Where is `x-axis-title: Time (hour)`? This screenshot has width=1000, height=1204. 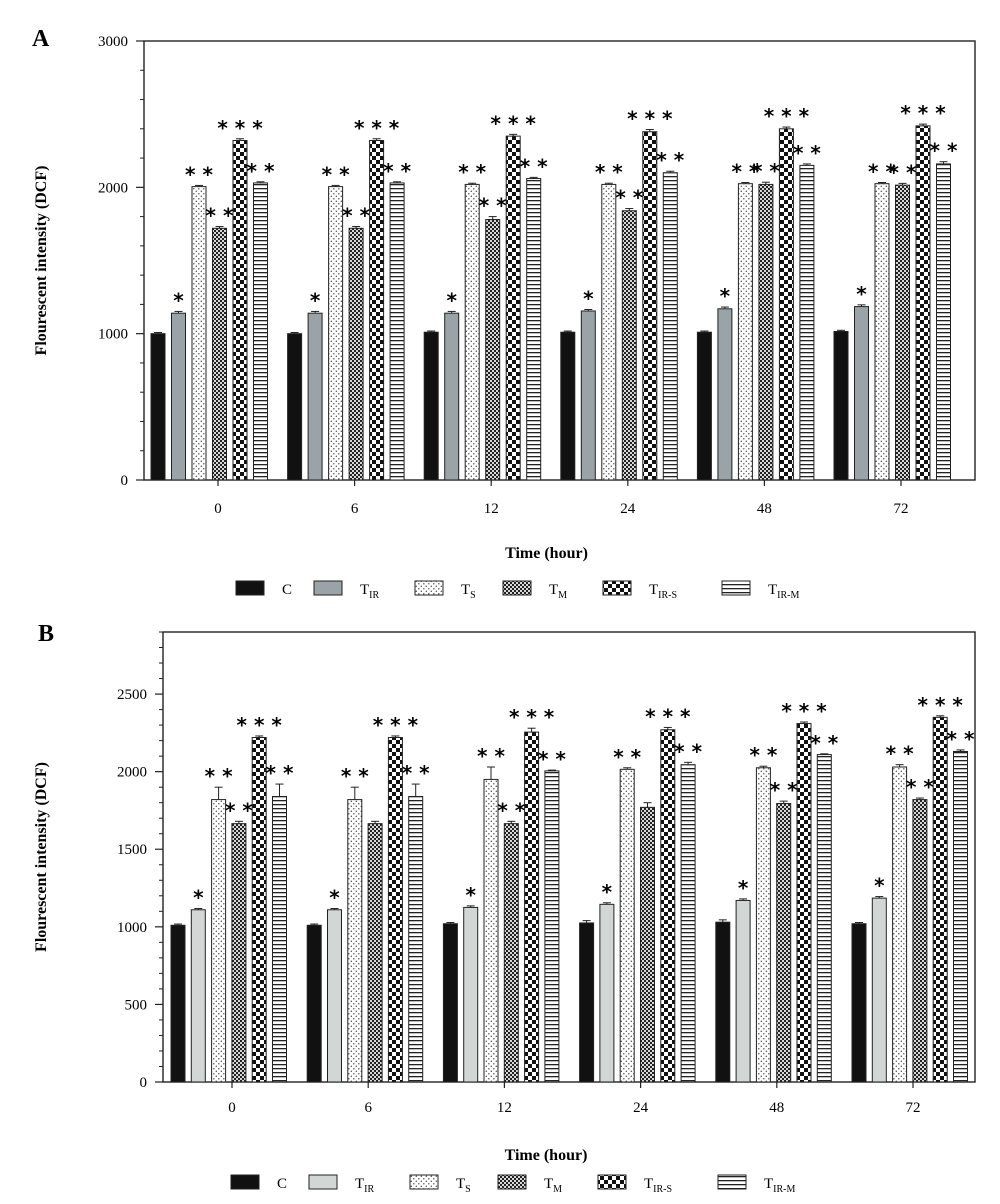 x-axis-title: Time (hour) is located at coordinates (546, 1155).